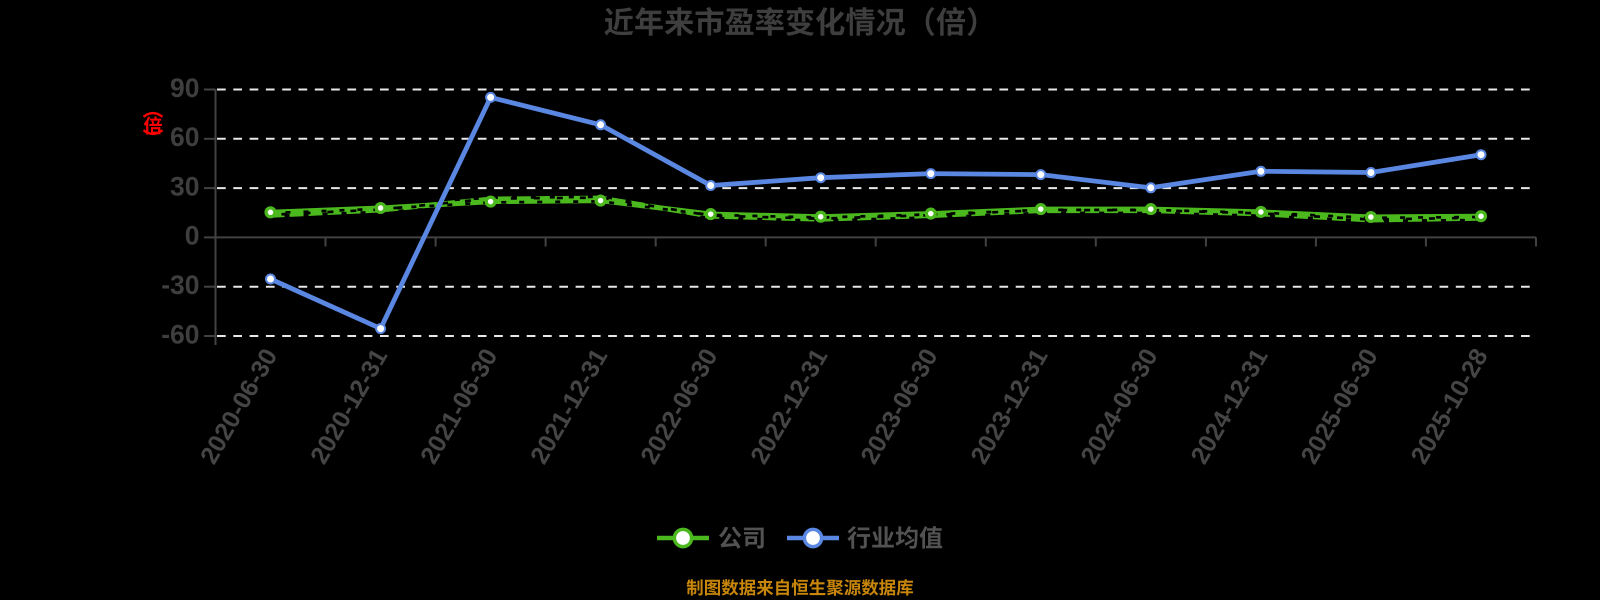 The image size is (1600, 600). Describe the element at coordinates (180, 334) in the screenshot. I see `svg-text: -60` at that location.